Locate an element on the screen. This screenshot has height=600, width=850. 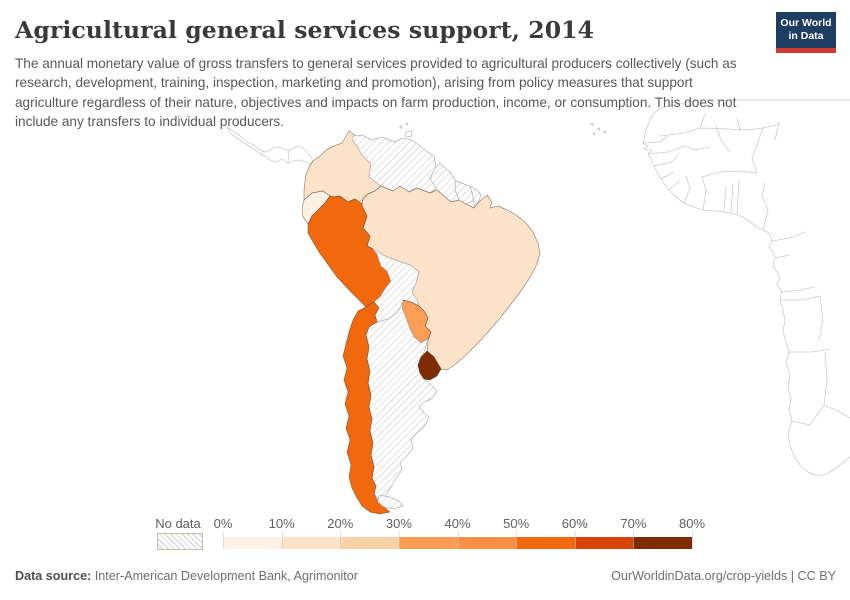
legend-bin-60-70% is located at coordinates (604, 543).